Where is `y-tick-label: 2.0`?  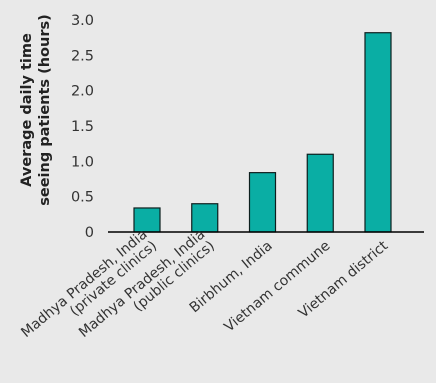 y-tick-label: 2.0 is located at coordinates (82, 92).